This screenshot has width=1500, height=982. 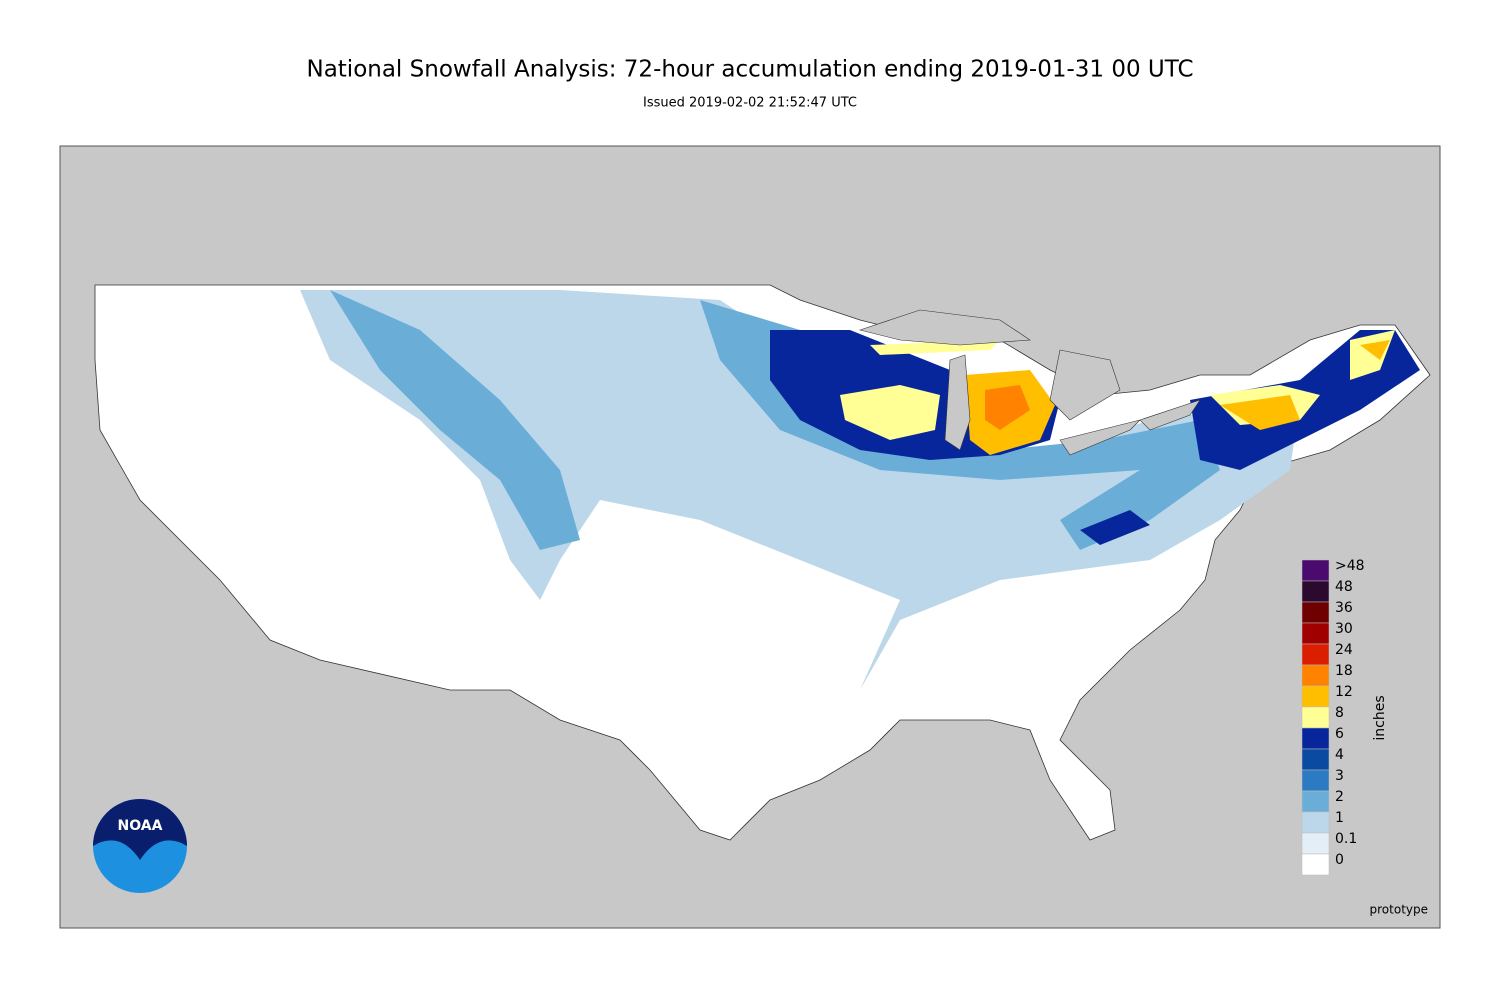 I want to click on legend-label: 0, so click(x=1339, y=860).